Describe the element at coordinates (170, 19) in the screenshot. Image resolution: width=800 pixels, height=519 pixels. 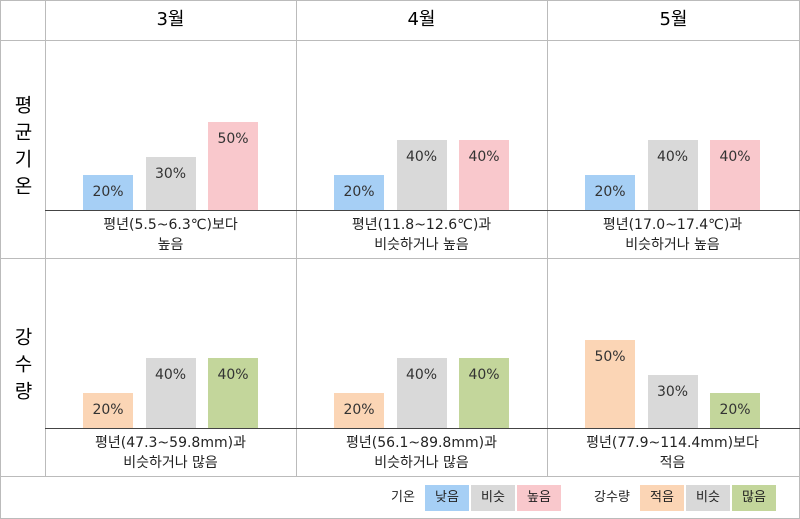
I see `column-header: 3월` at that location.